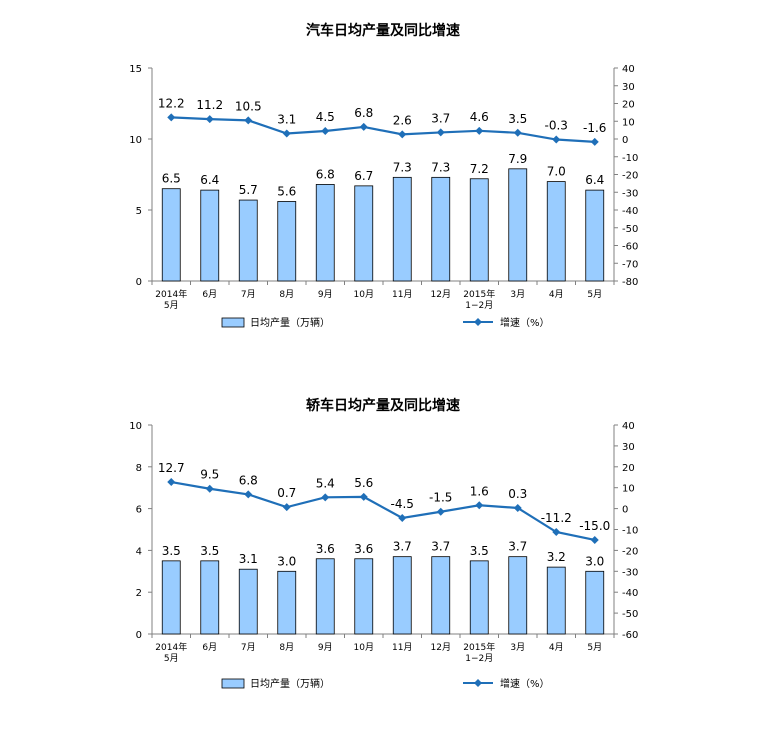 This screenshot has height=732, width=766. What do you see at coordinates (286, 191) in the screenshot?
I see `bar-value-label: 5.6` at bounding box center [286, 191].